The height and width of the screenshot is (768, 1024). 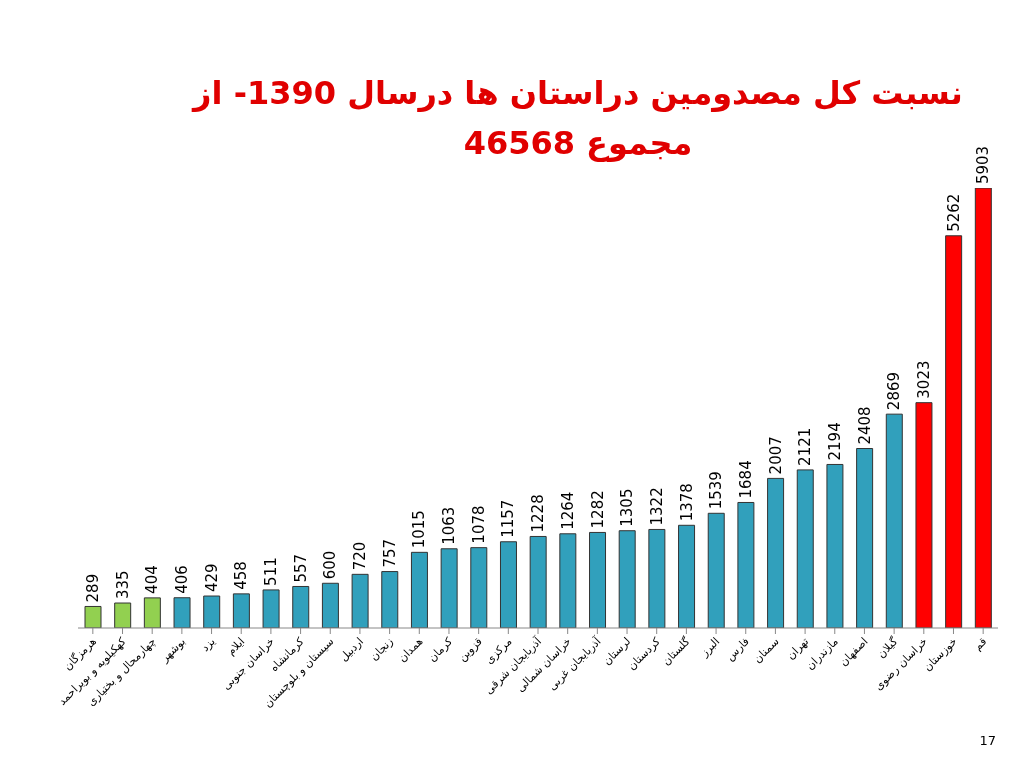 I want to click on x-tick-label: قزوین, so click(x=470, y=649).